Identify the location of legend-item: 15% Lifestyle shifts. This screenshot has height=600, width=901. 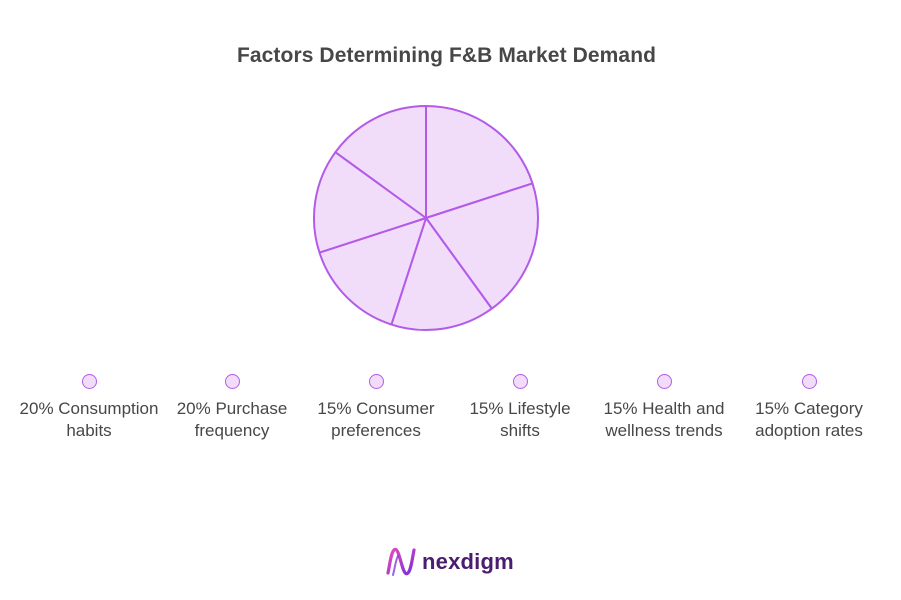
(520, 407).